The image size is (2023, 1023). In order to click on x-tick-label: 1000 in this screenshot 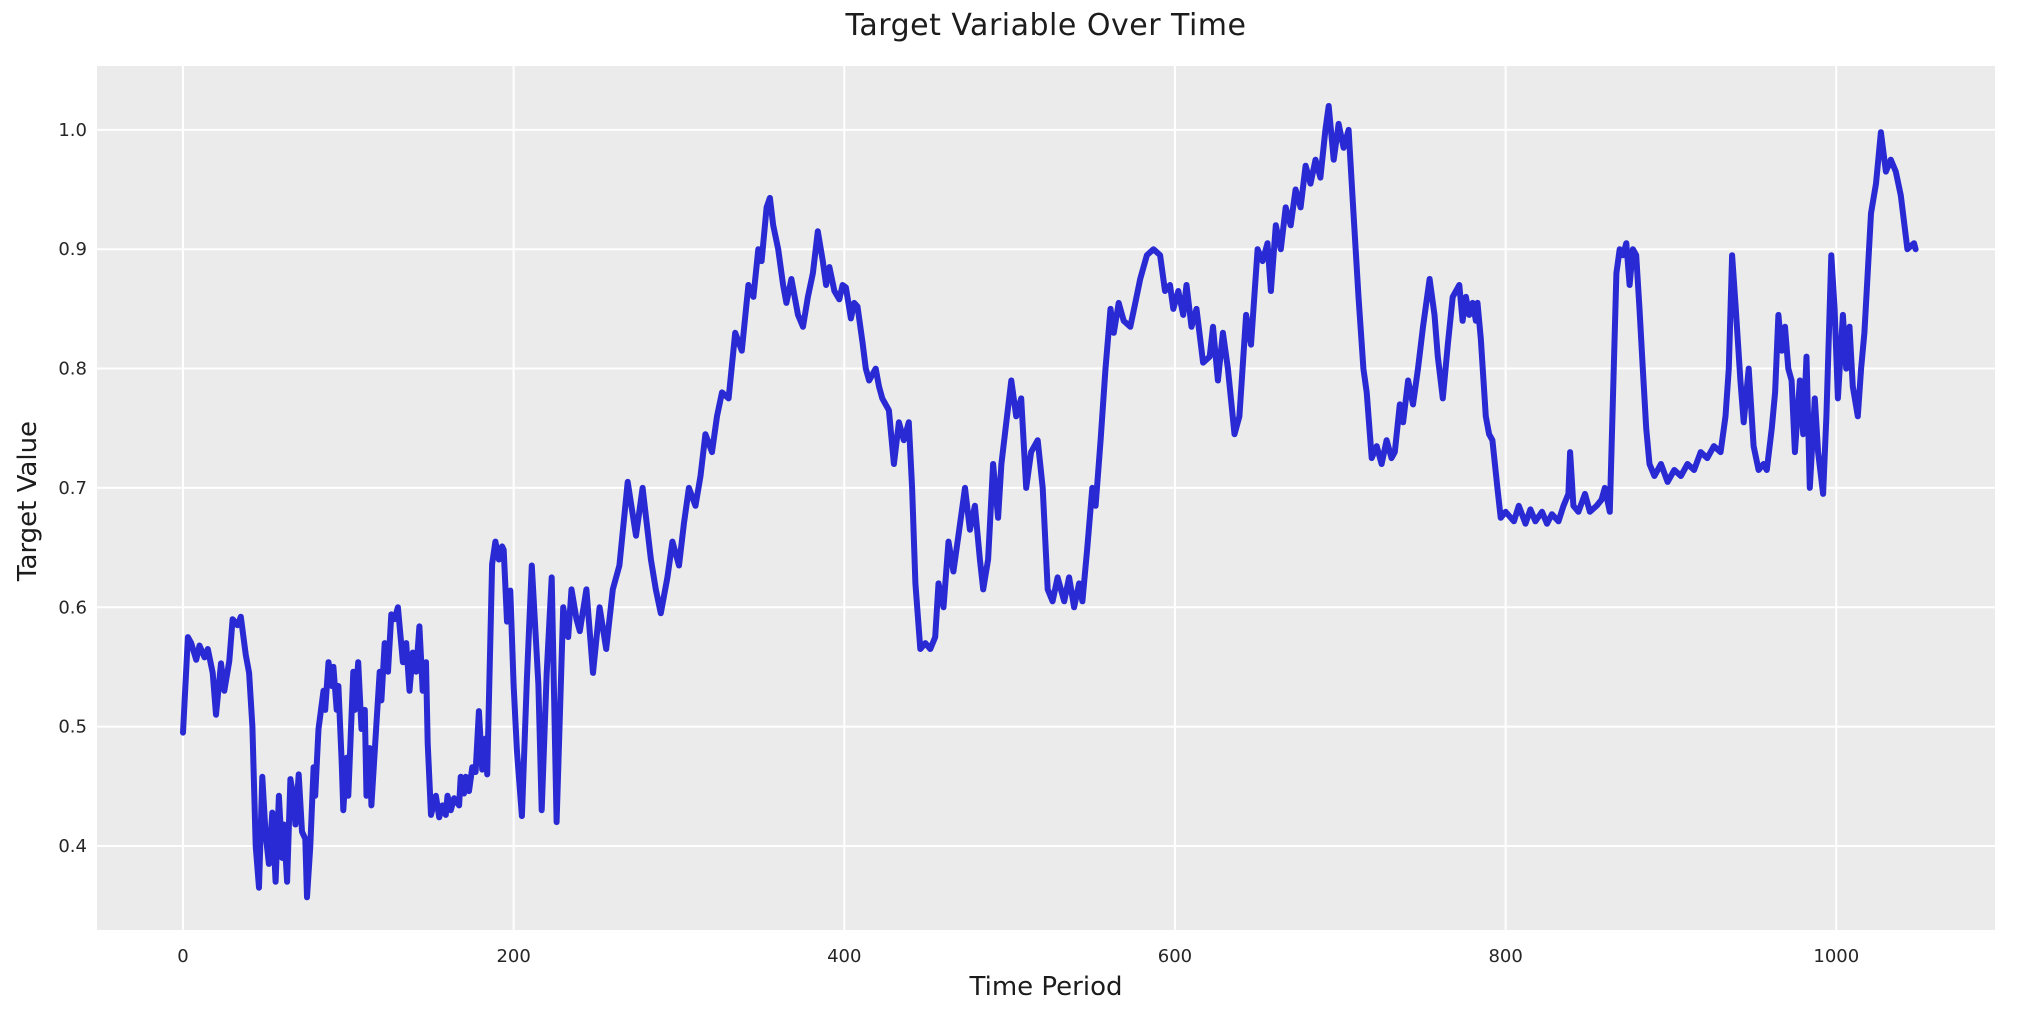, I will do `click(1836, 956)`.